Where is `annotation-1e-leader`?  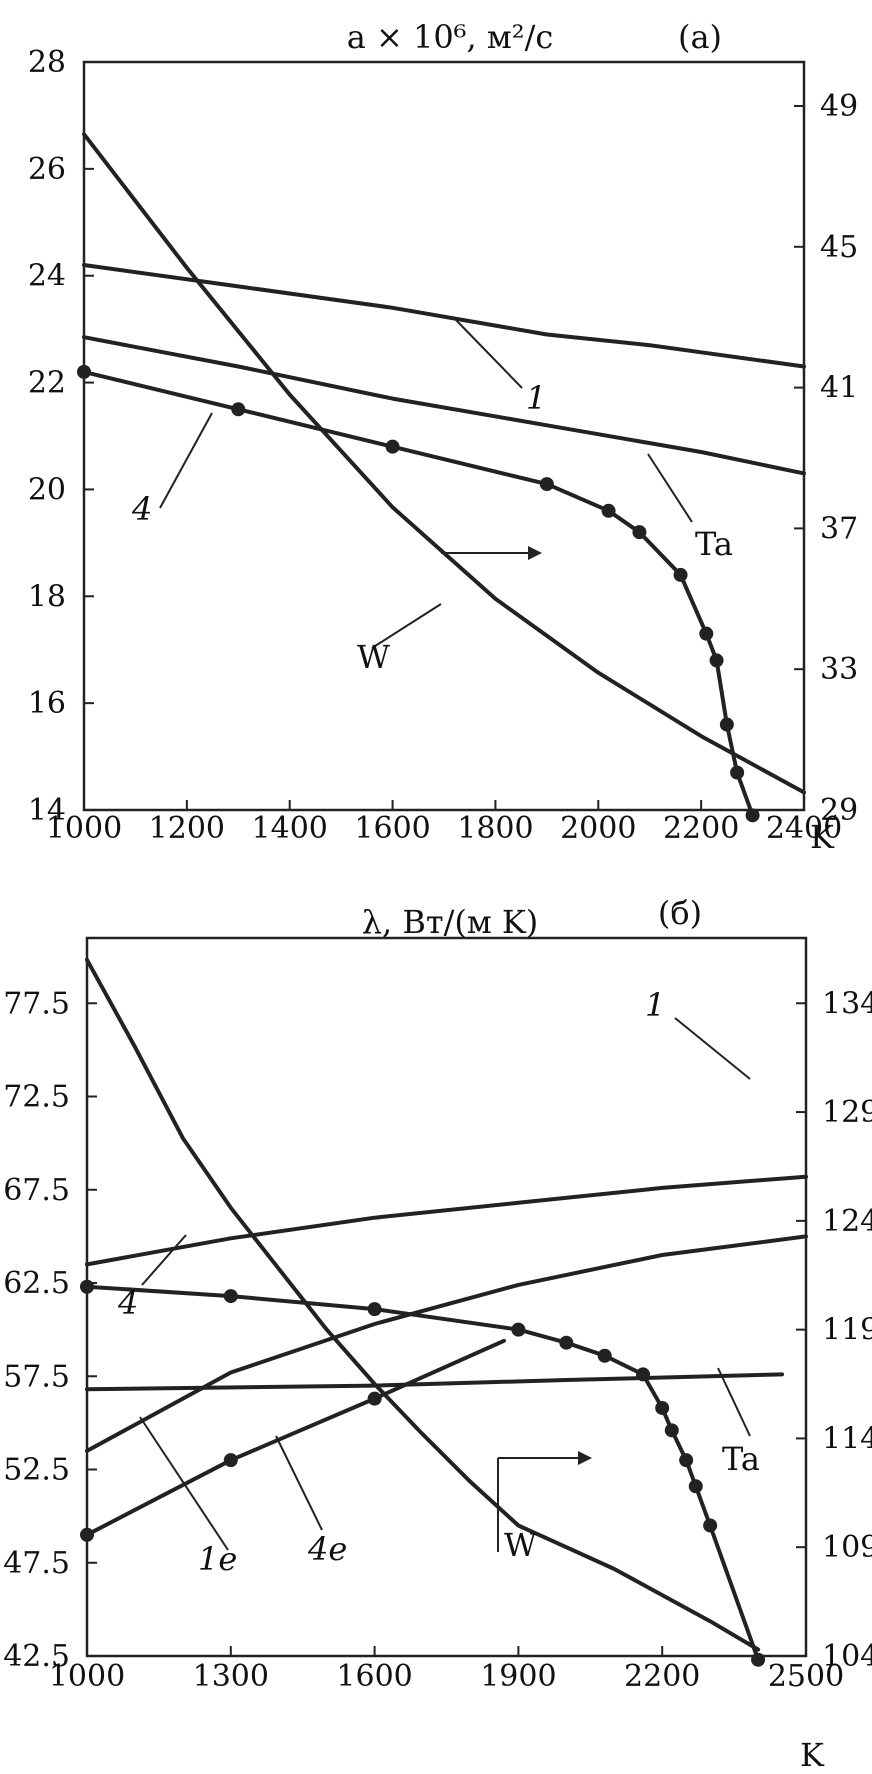 annotation-1e-leader is located at coordinates (184, 1483).